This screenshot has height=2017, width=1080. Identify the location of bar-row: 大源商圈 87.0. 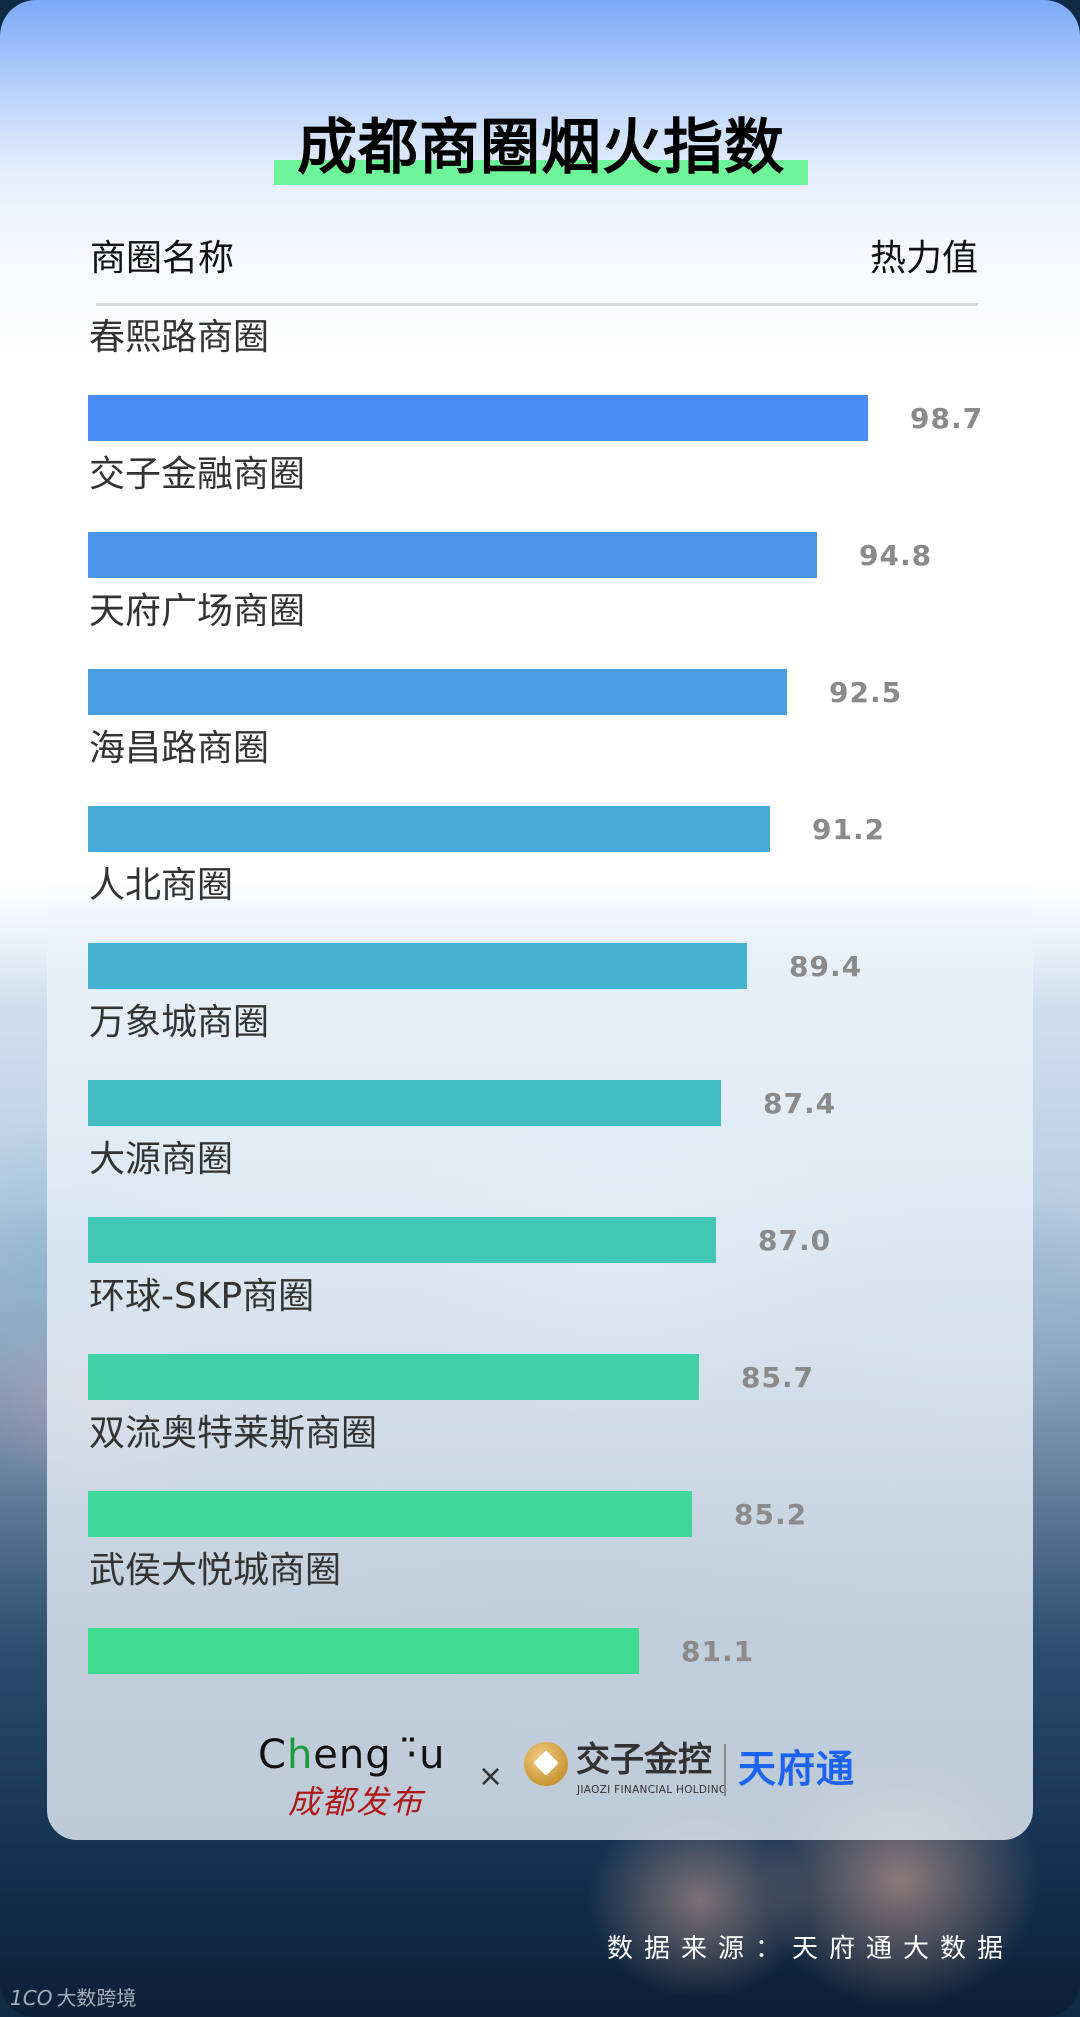
(540, 1205).